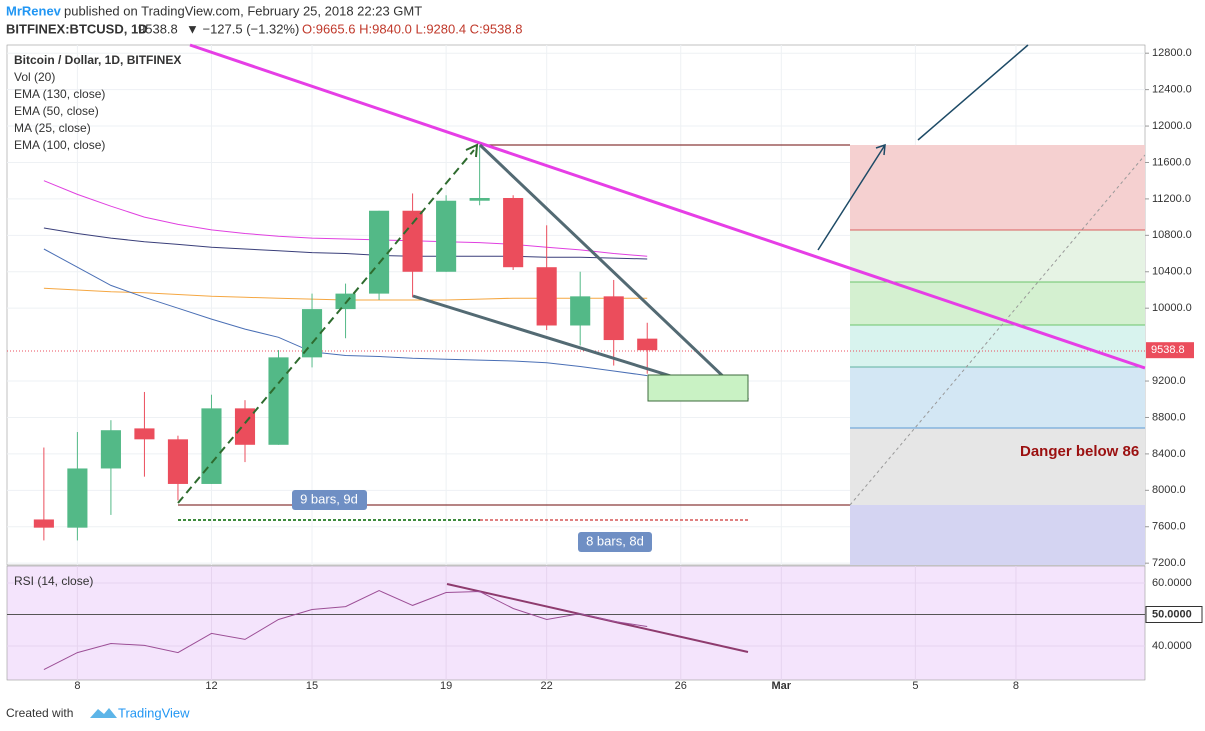 This screenshot has height=731, width=1205. What do you see at coordinates (1169, 490) in the screenshot?
I see `y-tick-label: 8000.0` at bounding box center [1169, 490].